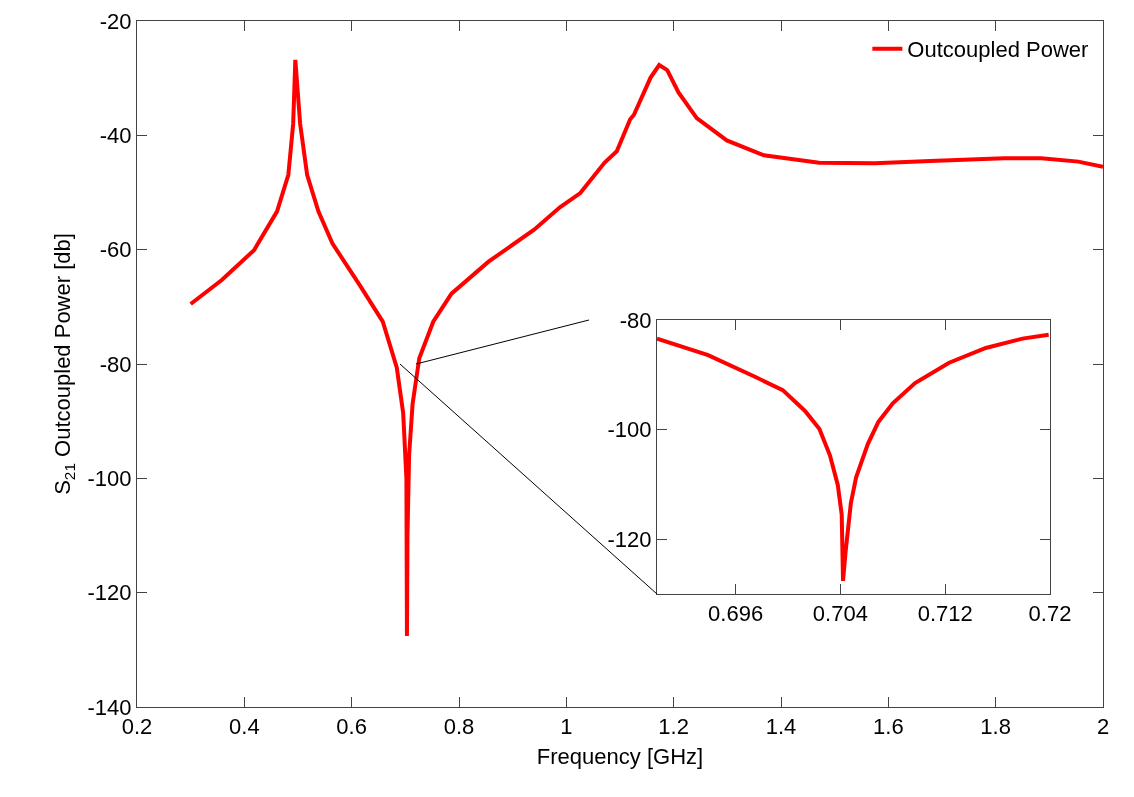 The height and width of the screenshot is (797, 1134). What do you see at coordinates (244, 727) in the screenshot?
I see `x-tick-label: 0.4` at bounding box center [244, 727].